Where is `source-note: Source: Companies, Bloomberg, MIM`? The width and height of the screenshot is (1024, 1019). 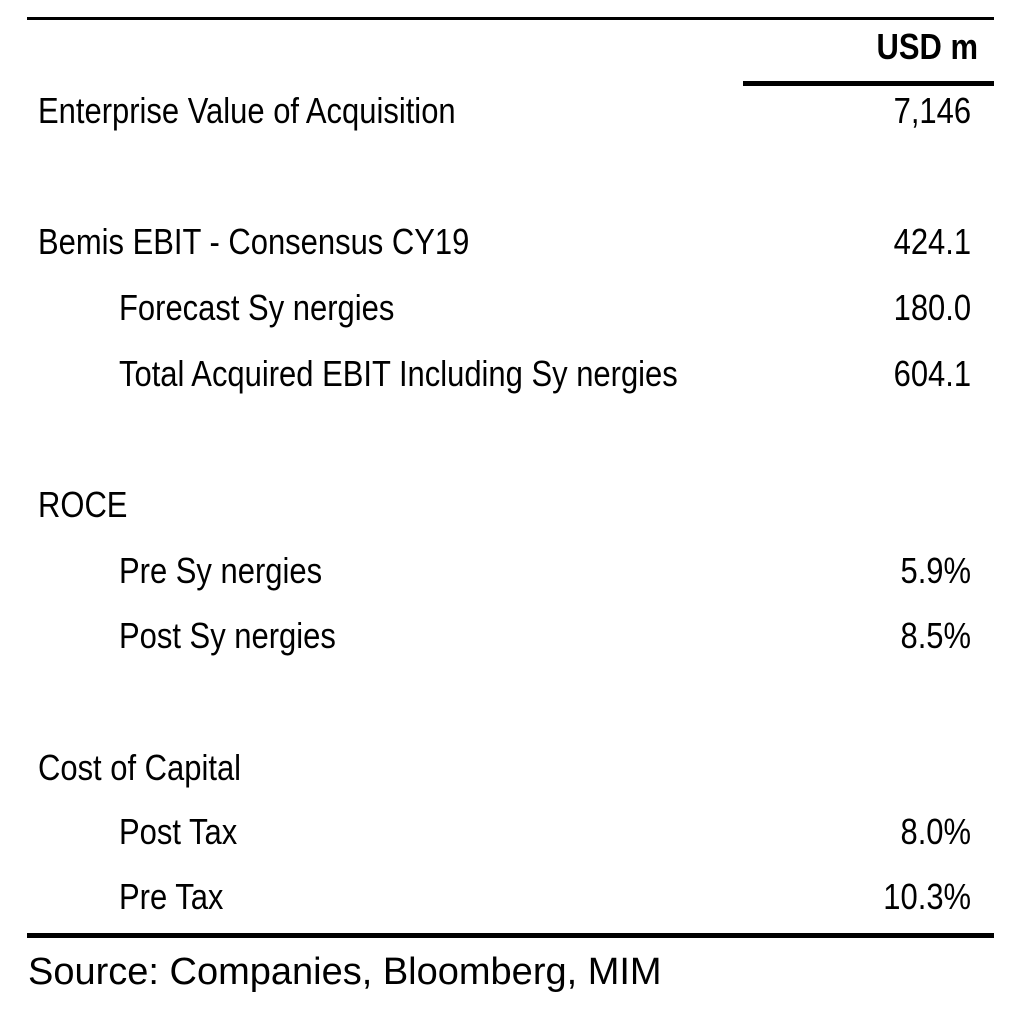
source-note: Source: Companies, Bloomberg, MIM is located at coordinates (345, 972).